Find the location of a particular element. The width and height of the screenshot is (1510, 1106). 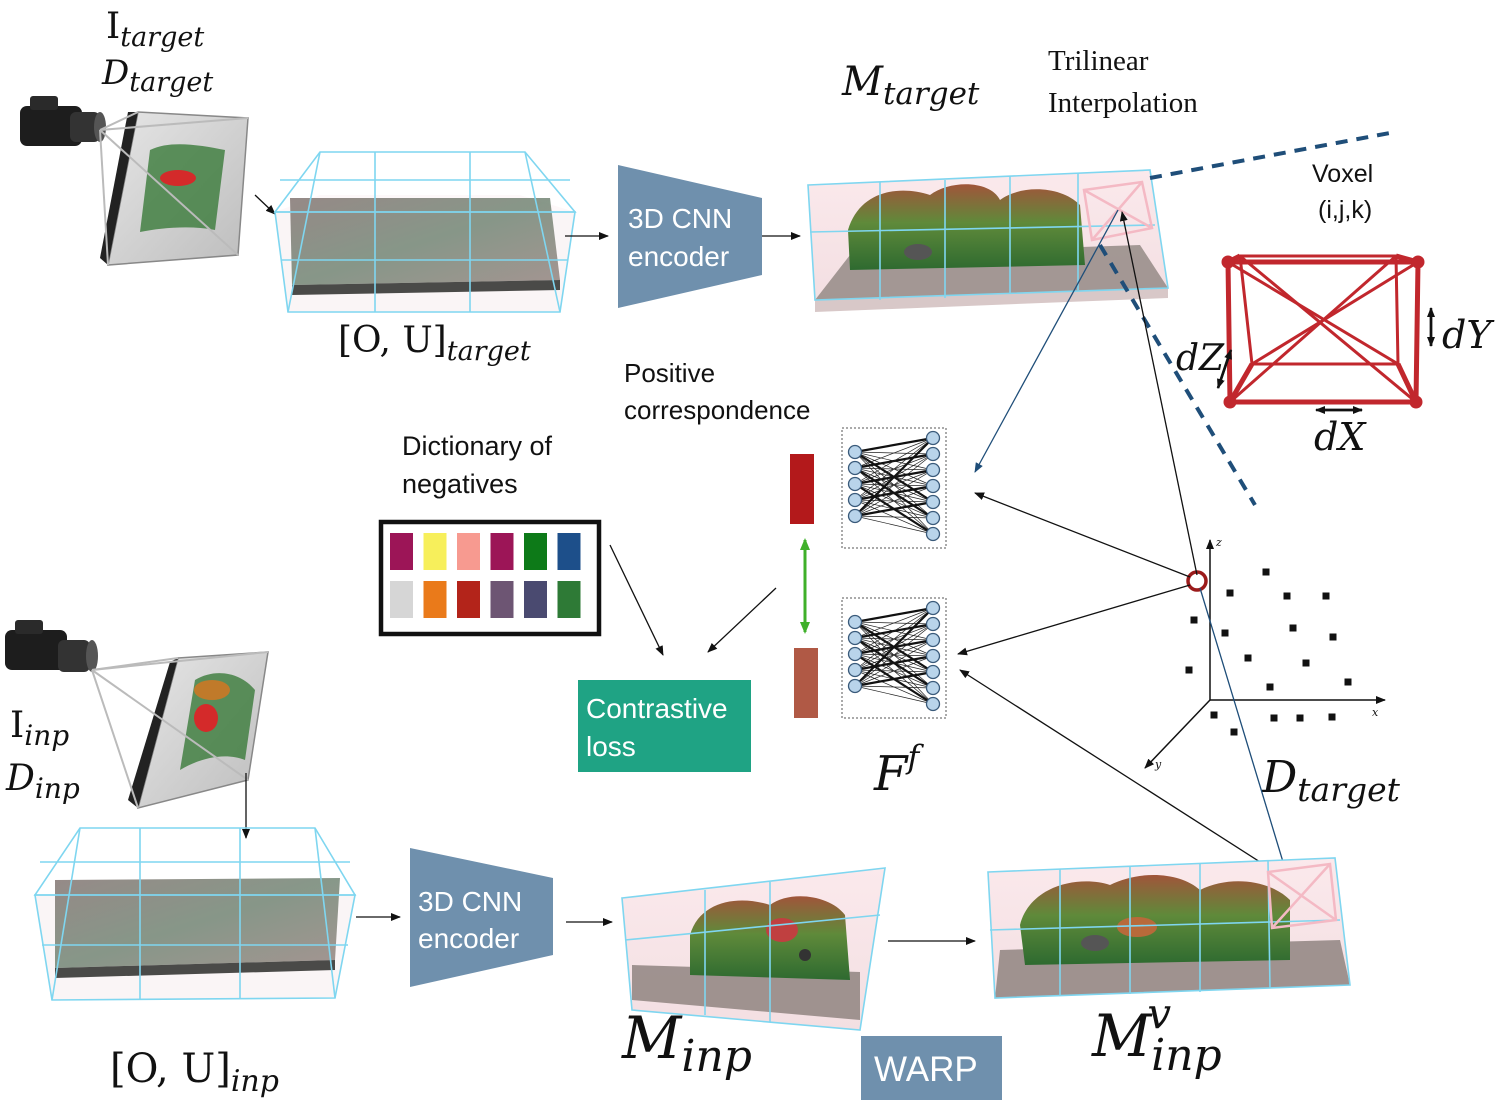

svg-text: WARP is located at coordinates (926, 1069).